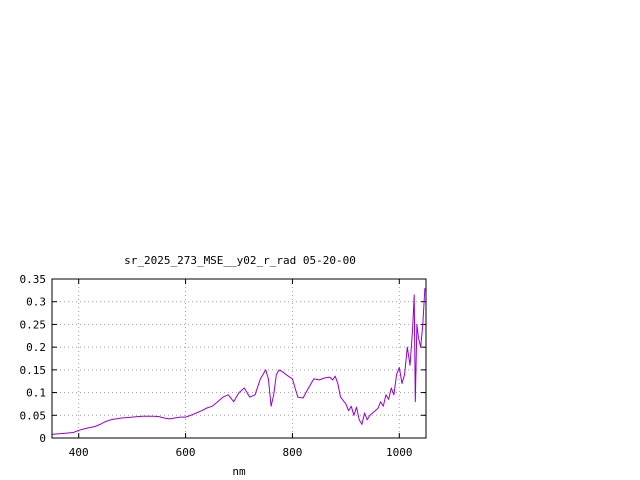 The height and width of the screenshot is (480, 640). What do you see at coordinates (33, 324) in the screenshot?
I see `y-tick-label: 0.25` at bounding box center [33, 324].